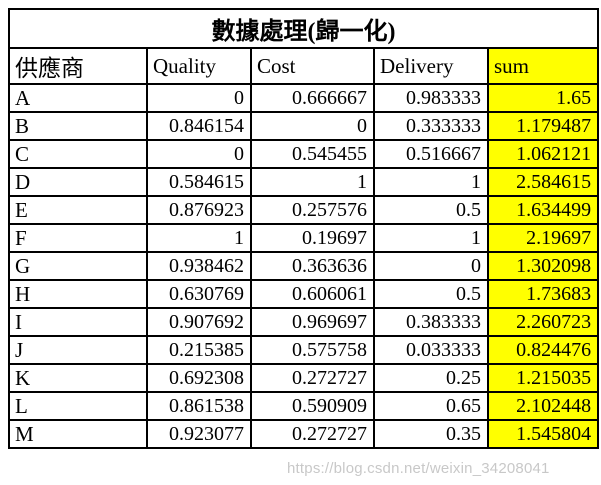 The width and height of the screenshot is (601, 485). Describe the element at coordinates (543, 182) in the screenshot. I see `cell-sum: 2.584615` at that location.